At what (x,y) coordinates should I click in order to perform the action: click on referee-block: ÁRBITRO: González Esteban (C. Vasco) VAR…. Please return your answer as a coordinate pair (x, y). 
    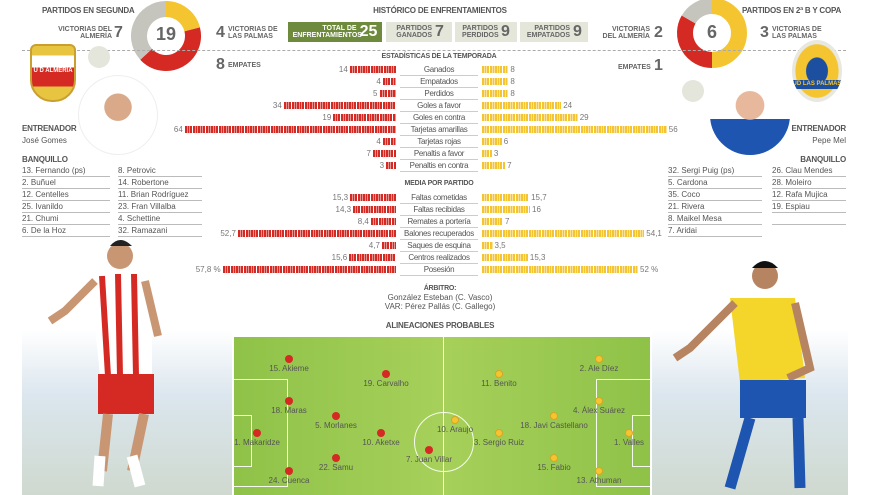
    Looking at the image, I should click on (440, 297).